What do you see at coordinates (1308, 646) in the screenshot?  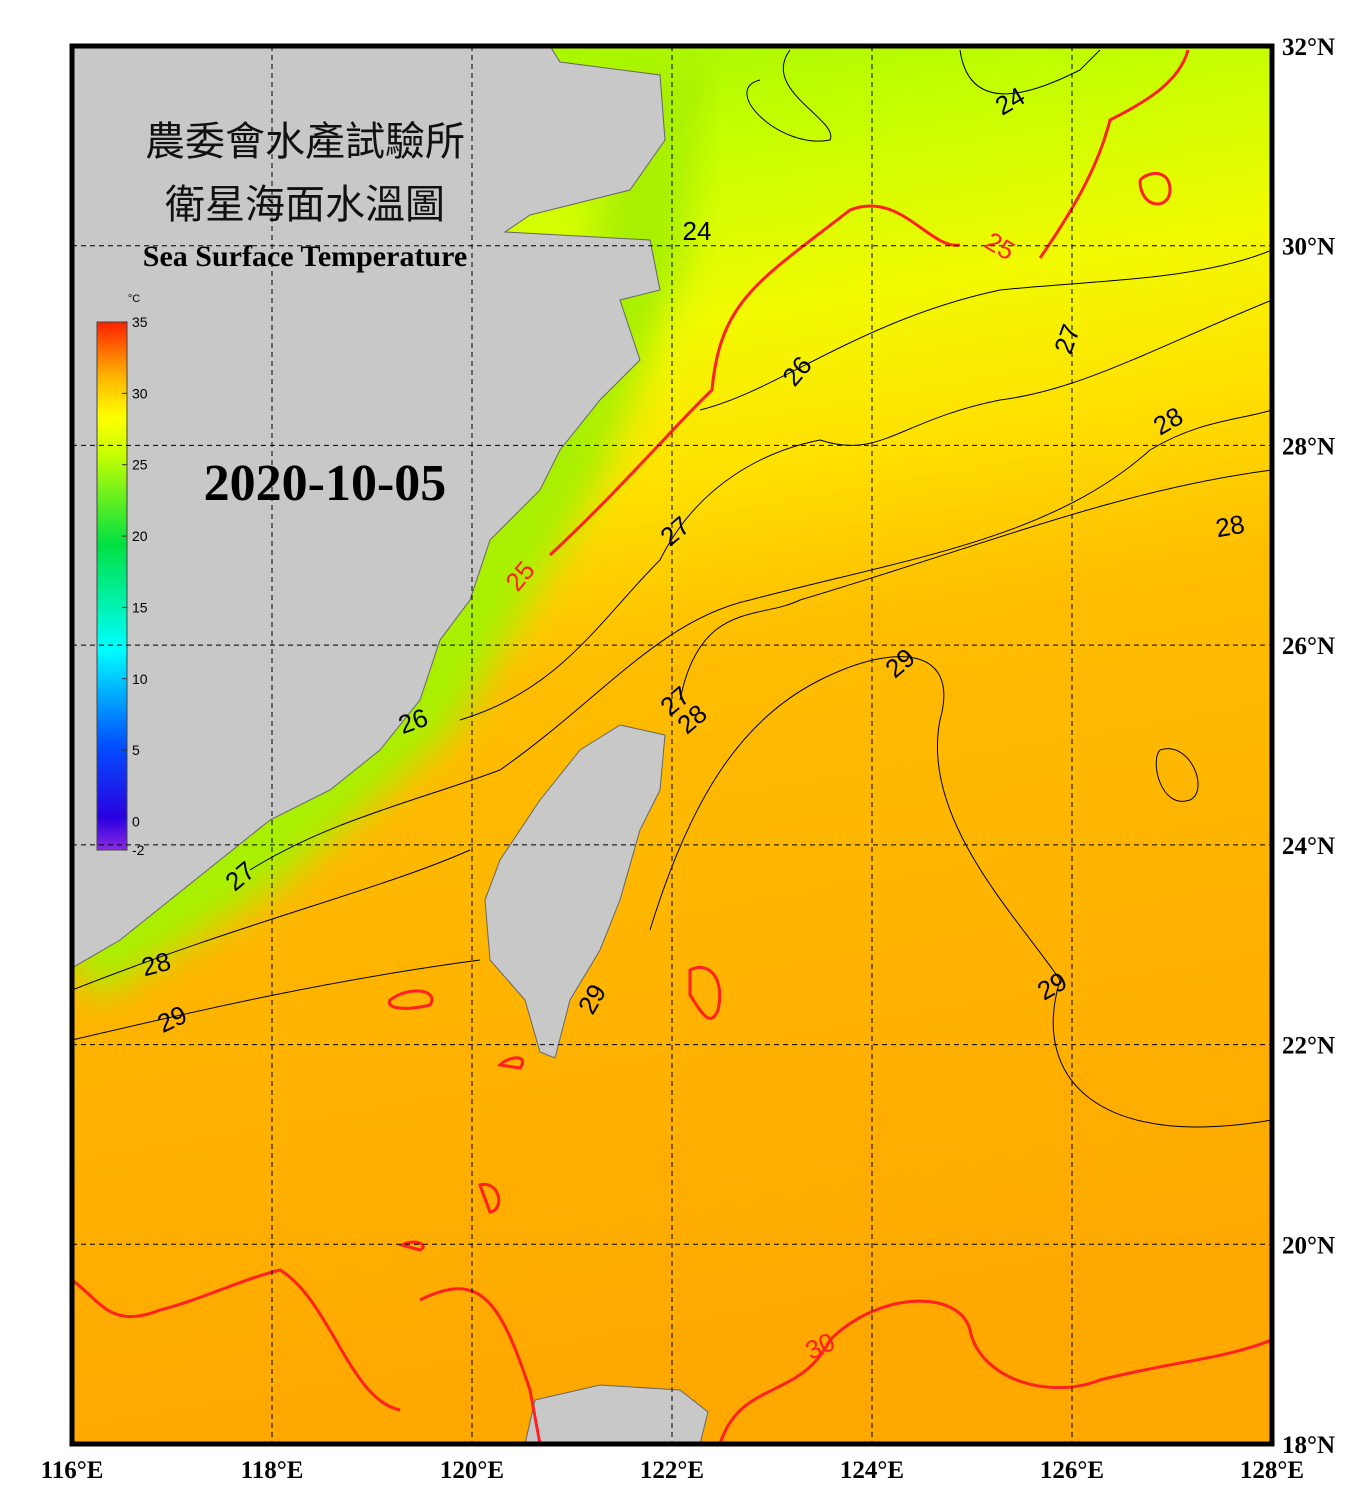 I see `lat-tick-label: 26°N` at bounding box center [1308, 646].